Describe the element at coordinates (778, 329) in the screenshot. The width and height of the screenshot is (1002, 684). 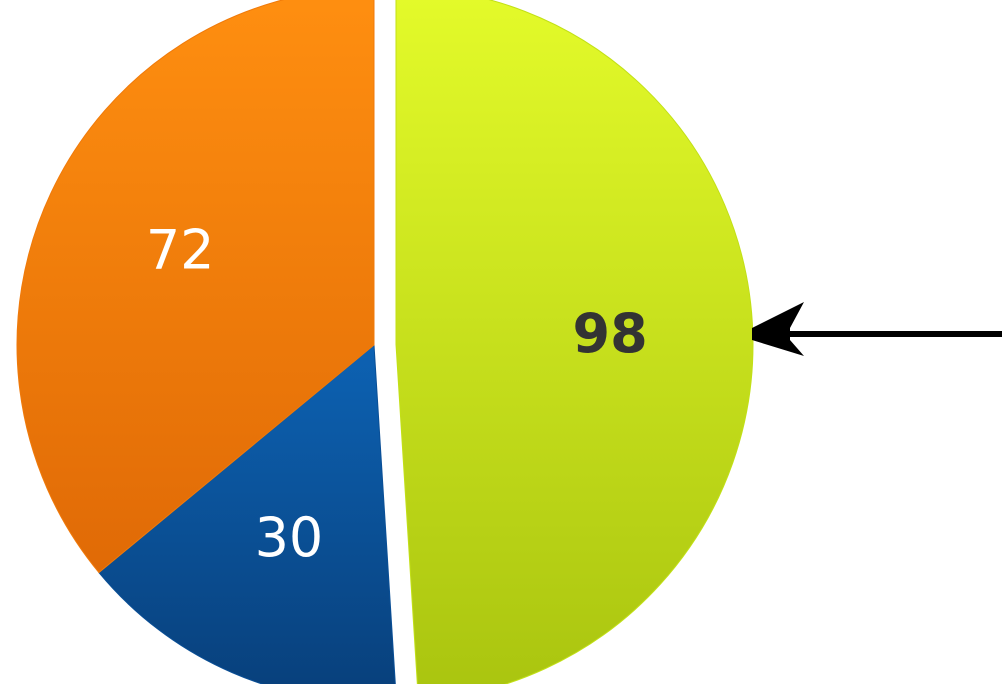
I see `arrow-head` at that location.